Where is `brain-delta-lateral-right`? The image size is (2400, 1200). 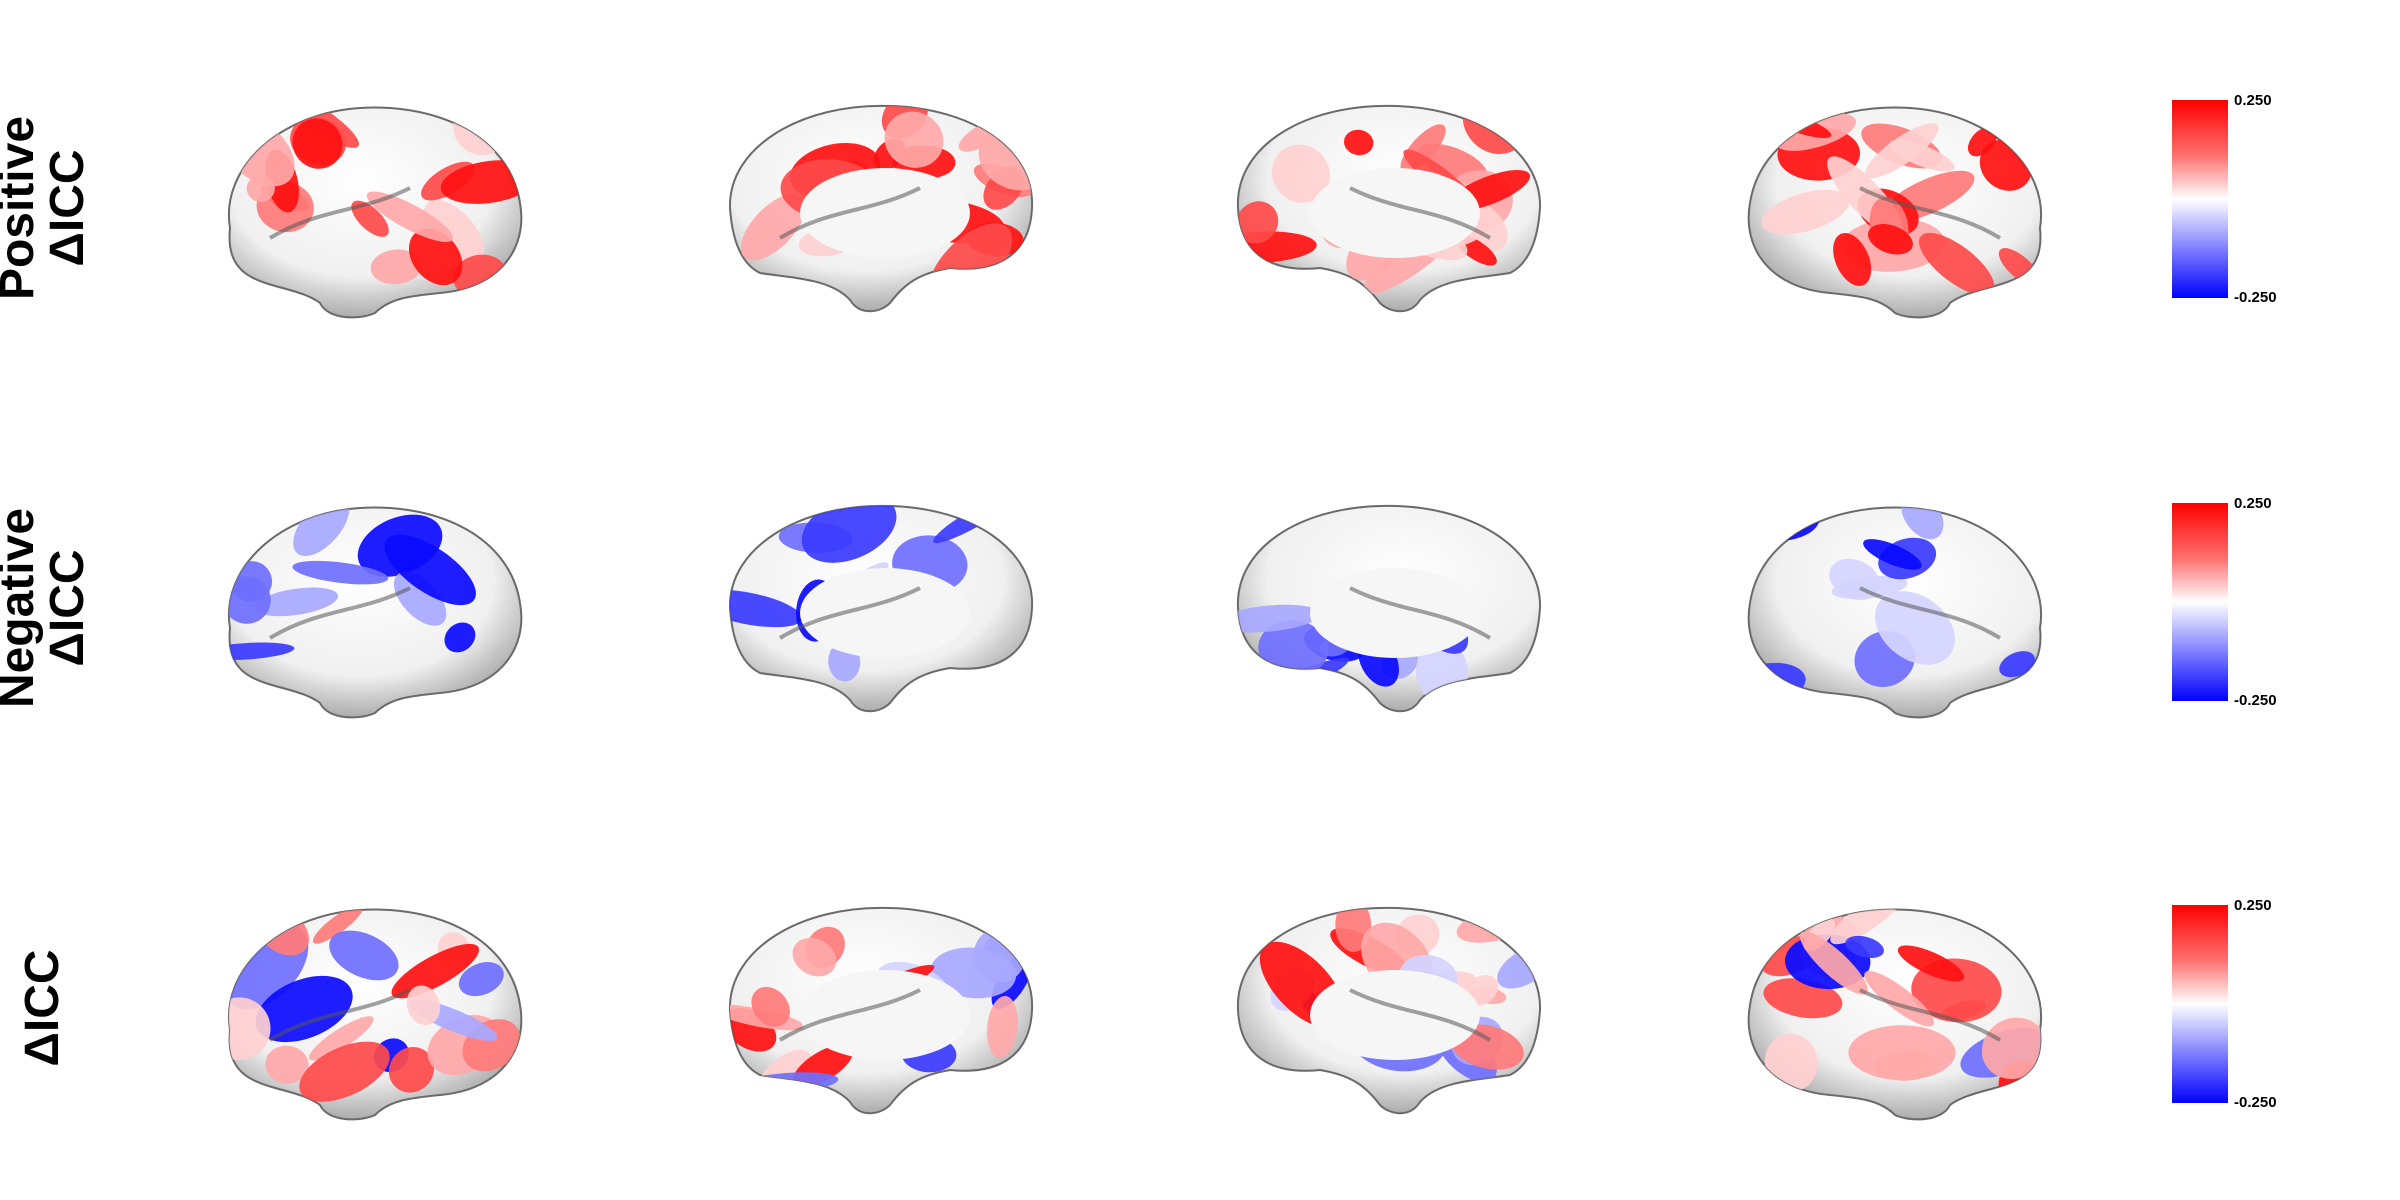 brain-delta-lateral-right is located at coordinates (1895, 1014).